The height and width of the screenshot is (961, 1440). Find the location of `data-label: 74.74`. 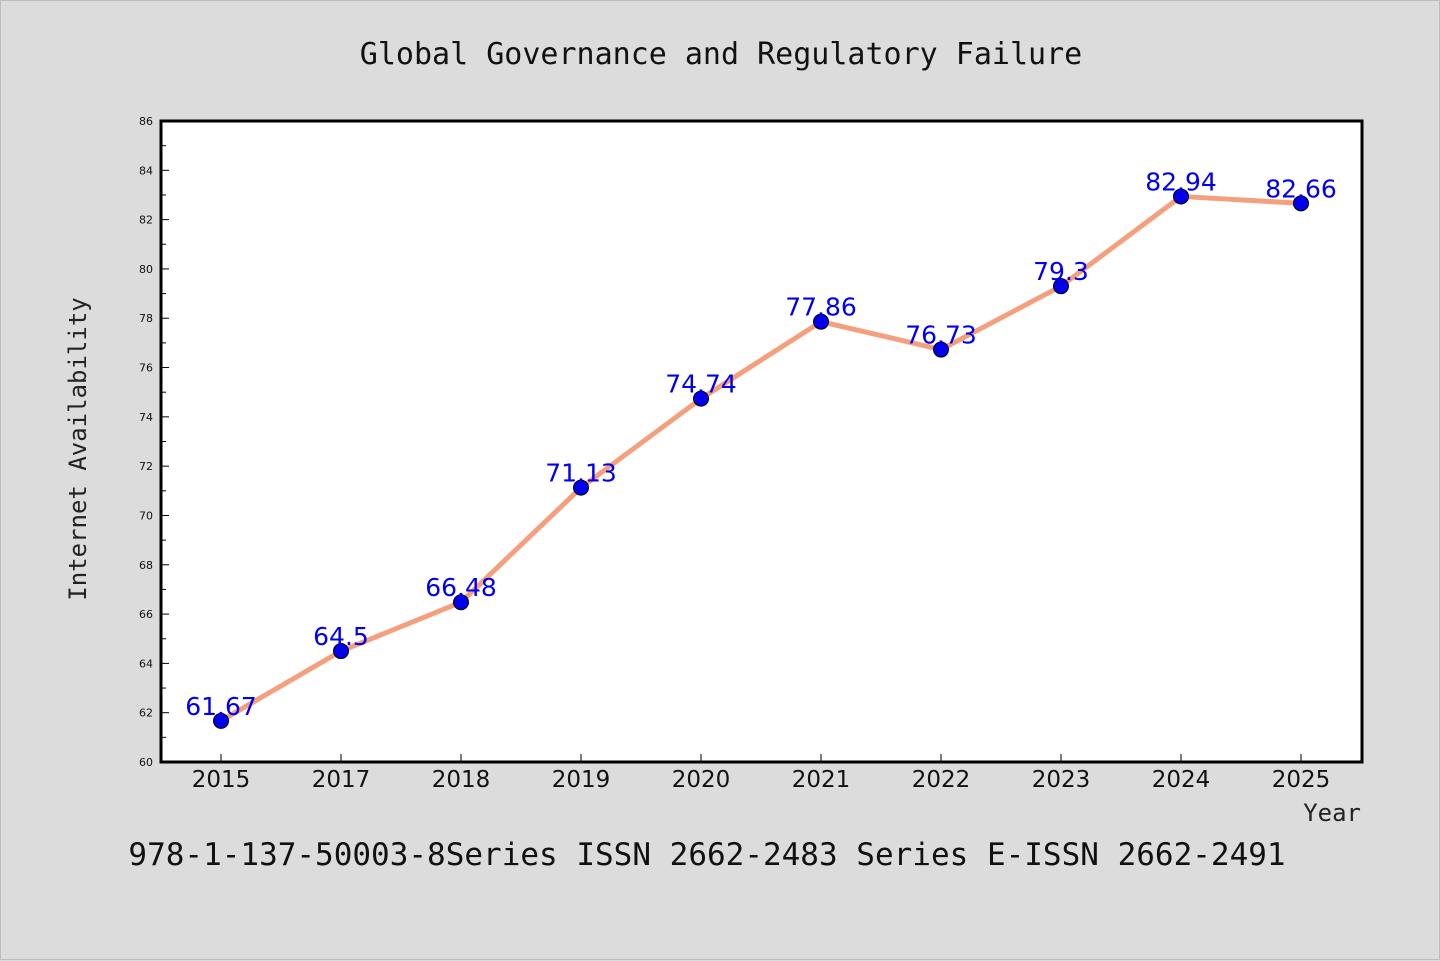

data-label: 74.74 is located at coordinates (701, 384).